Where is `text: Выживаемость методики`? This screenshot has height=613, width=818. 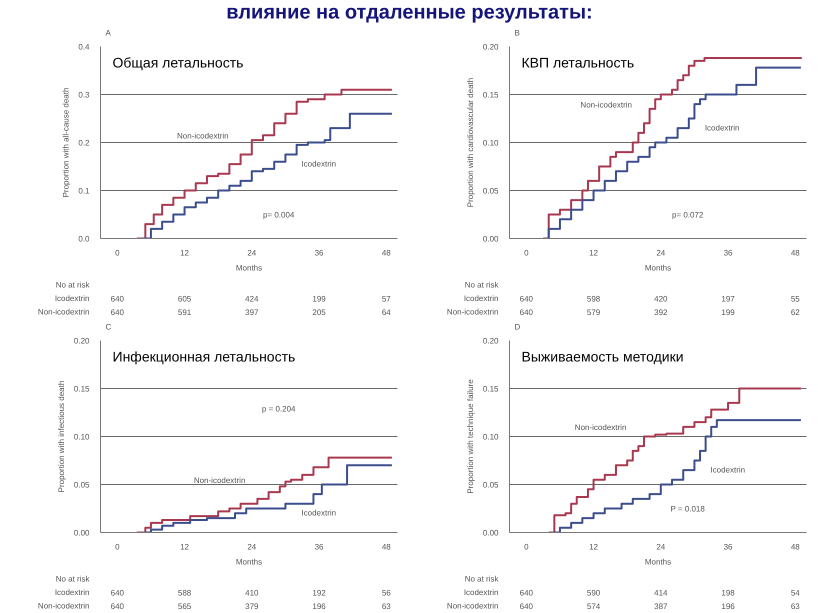
text: Выживаемость методики is located at coordinates (603, 356).